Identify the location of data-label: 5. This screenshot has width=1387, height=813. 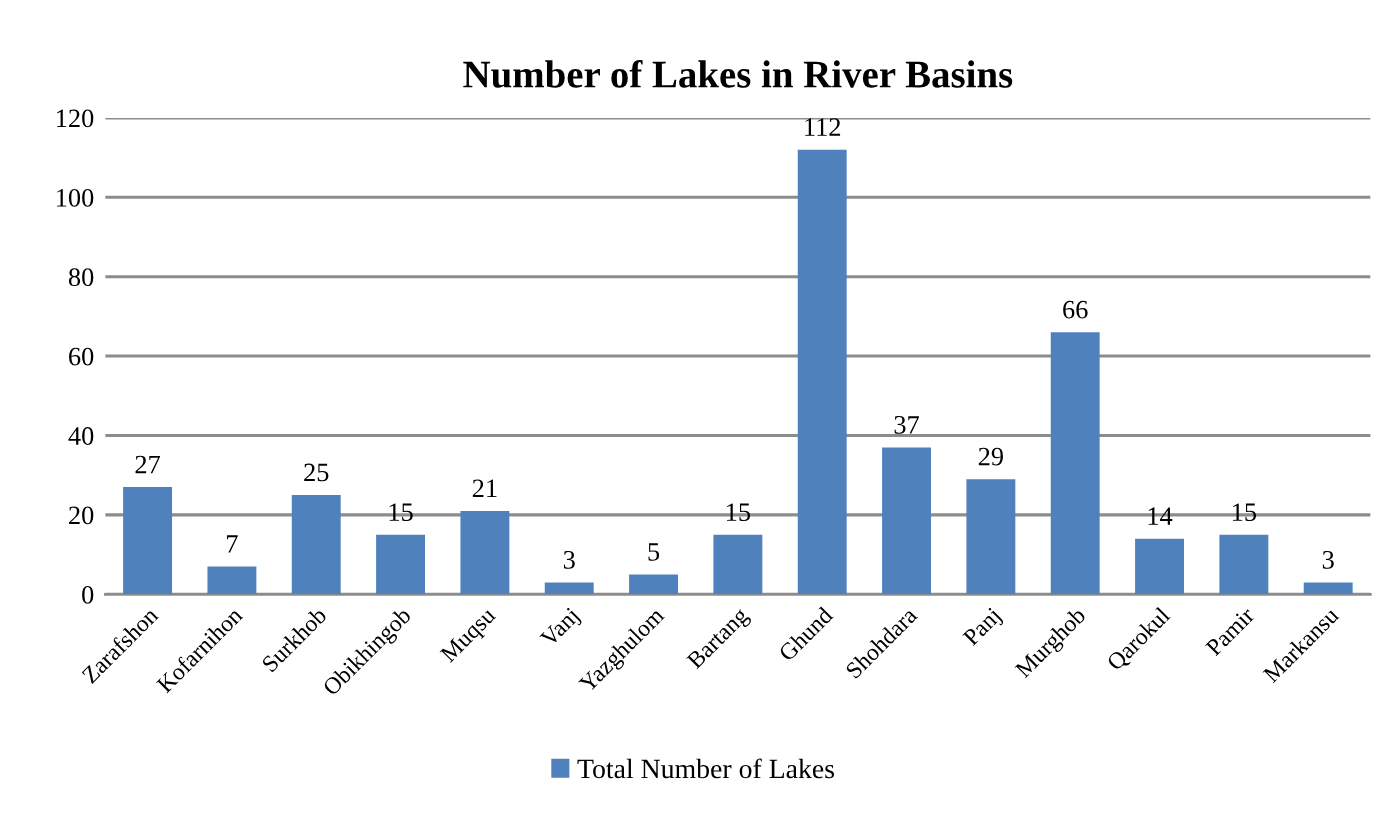
(654, 552).